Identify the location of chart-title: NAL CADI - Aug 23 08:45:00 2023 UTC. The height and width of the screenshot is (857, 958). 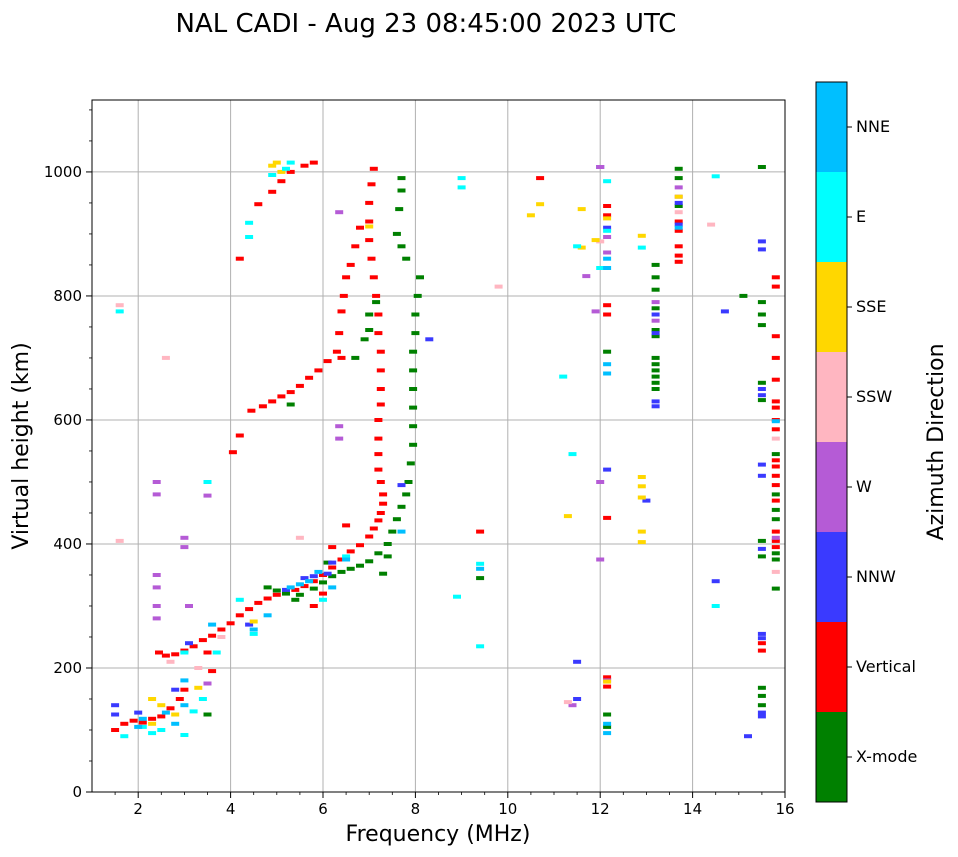
(426, 24).